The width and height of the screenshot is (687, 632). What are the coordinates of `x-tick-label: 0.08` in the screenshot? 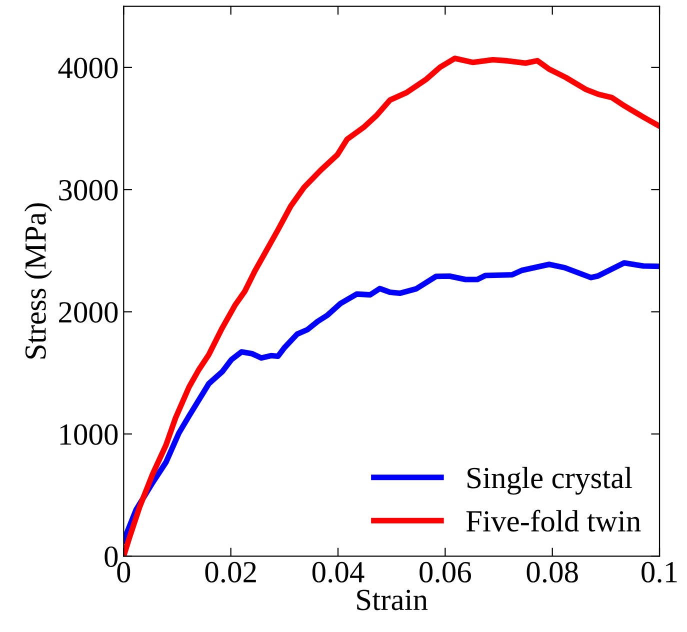 It's located at (552, 572).